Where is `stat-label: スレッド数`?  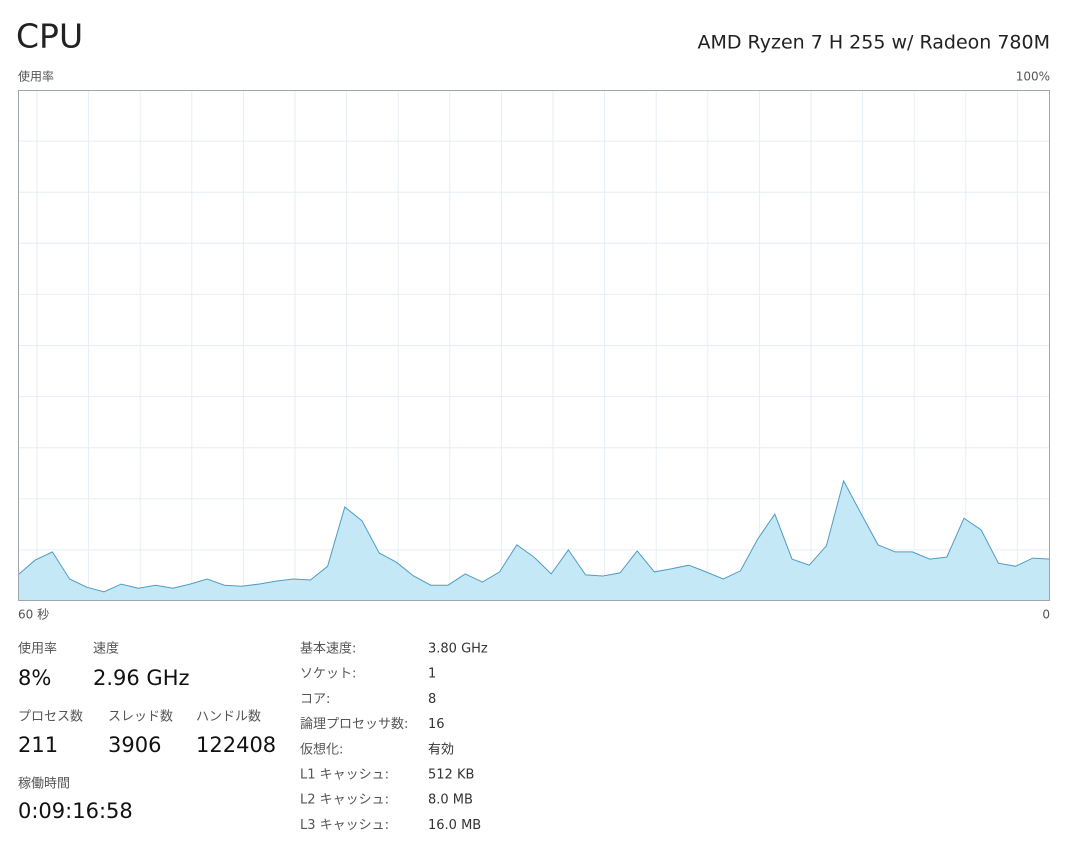
stat-label: スレッド数 is located at coordinates (140, 717).